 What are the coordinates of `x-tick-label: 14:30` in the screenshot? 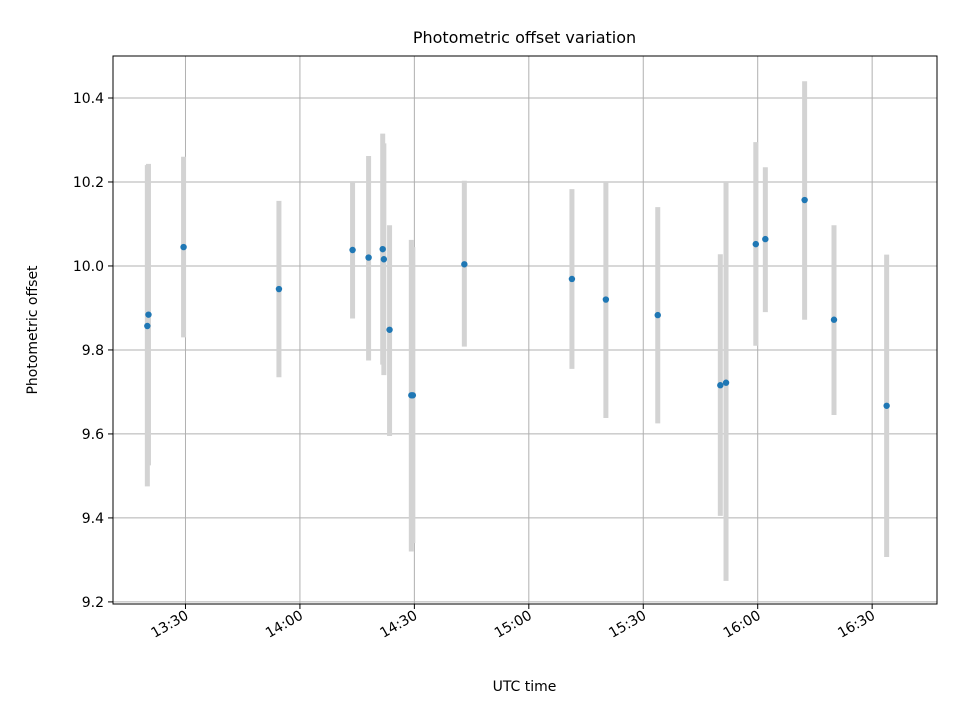 It's located at (398, 625).